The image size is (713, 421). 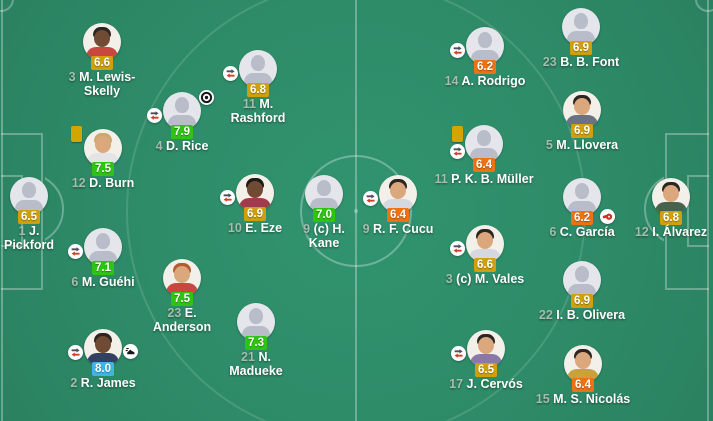 What do you see at coordinates (102, 63) in the screenshot?
I see `rating-badge: 6.6` at bounding box center [102, 63].